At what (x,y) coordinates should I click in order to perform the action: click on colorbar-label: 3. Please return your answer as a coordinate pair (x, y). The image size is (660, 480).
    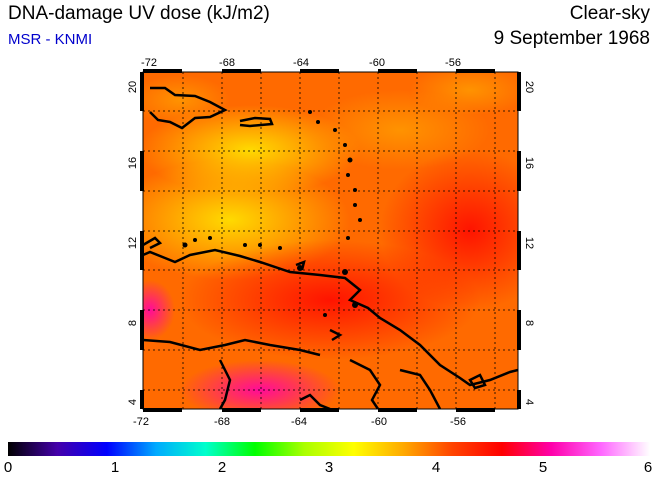
    Looking at the image, I should click on (329, 467).